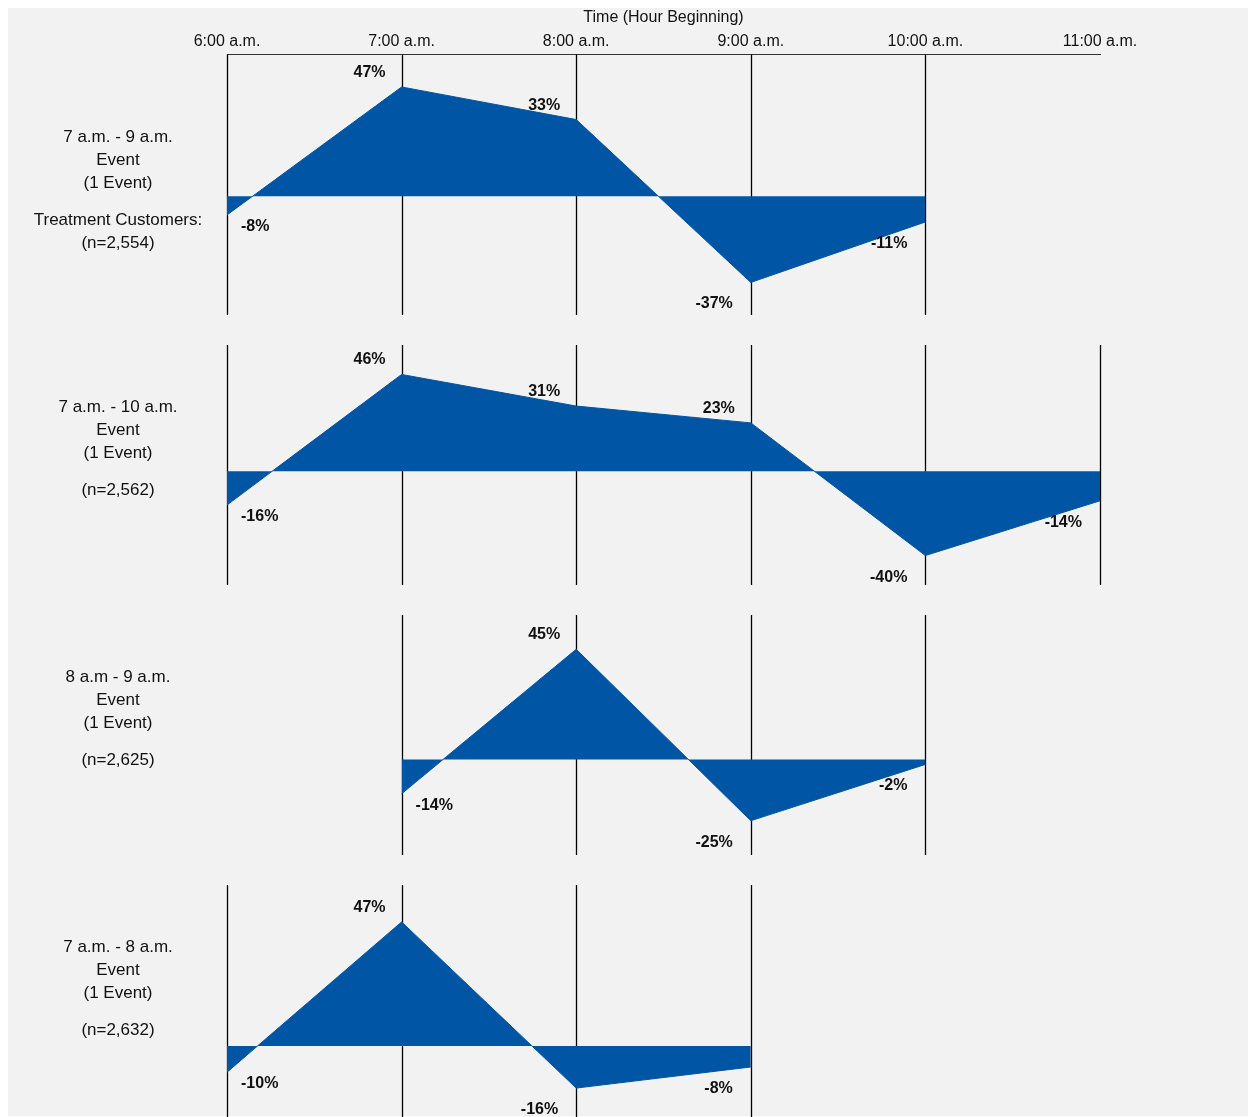 The width and height of the screenshot is (1248, 1117). Describe the element at coordinates (714, 841) in the screenshot. I see `data-label: -25%` at that location.